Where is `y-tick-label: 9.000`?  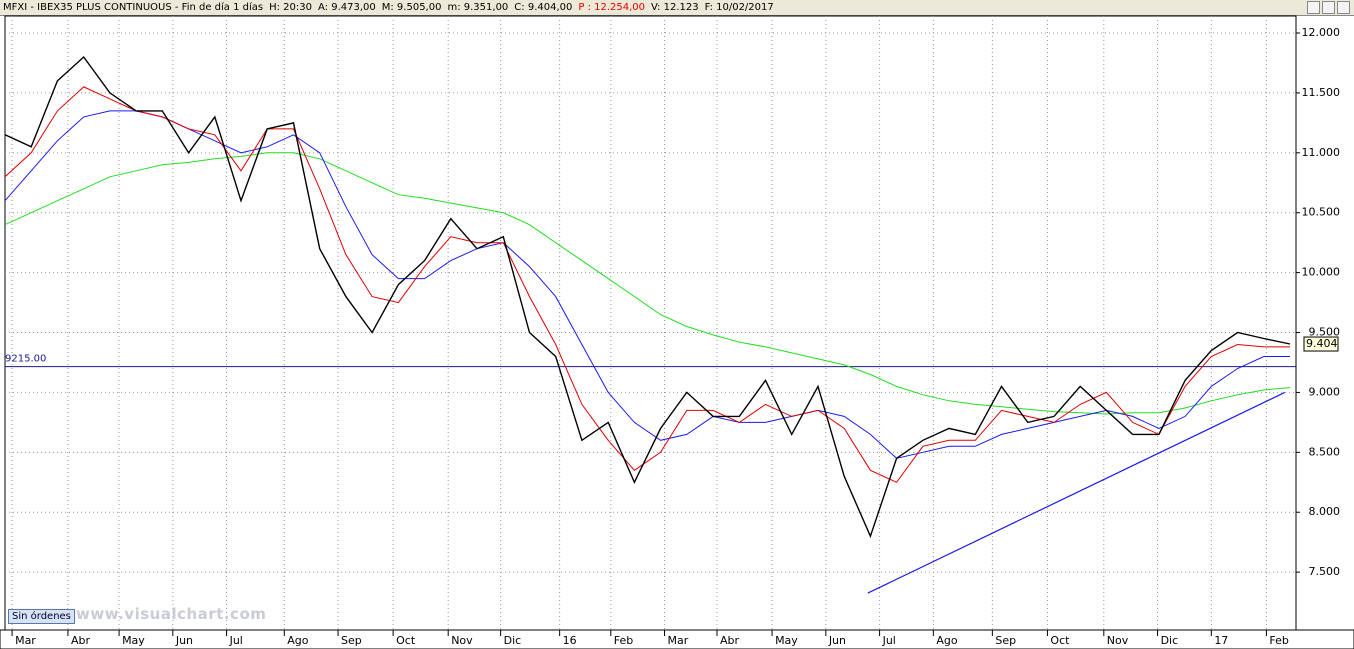
y-tick-label: 9.000 is located at coordinates (1325, 391).